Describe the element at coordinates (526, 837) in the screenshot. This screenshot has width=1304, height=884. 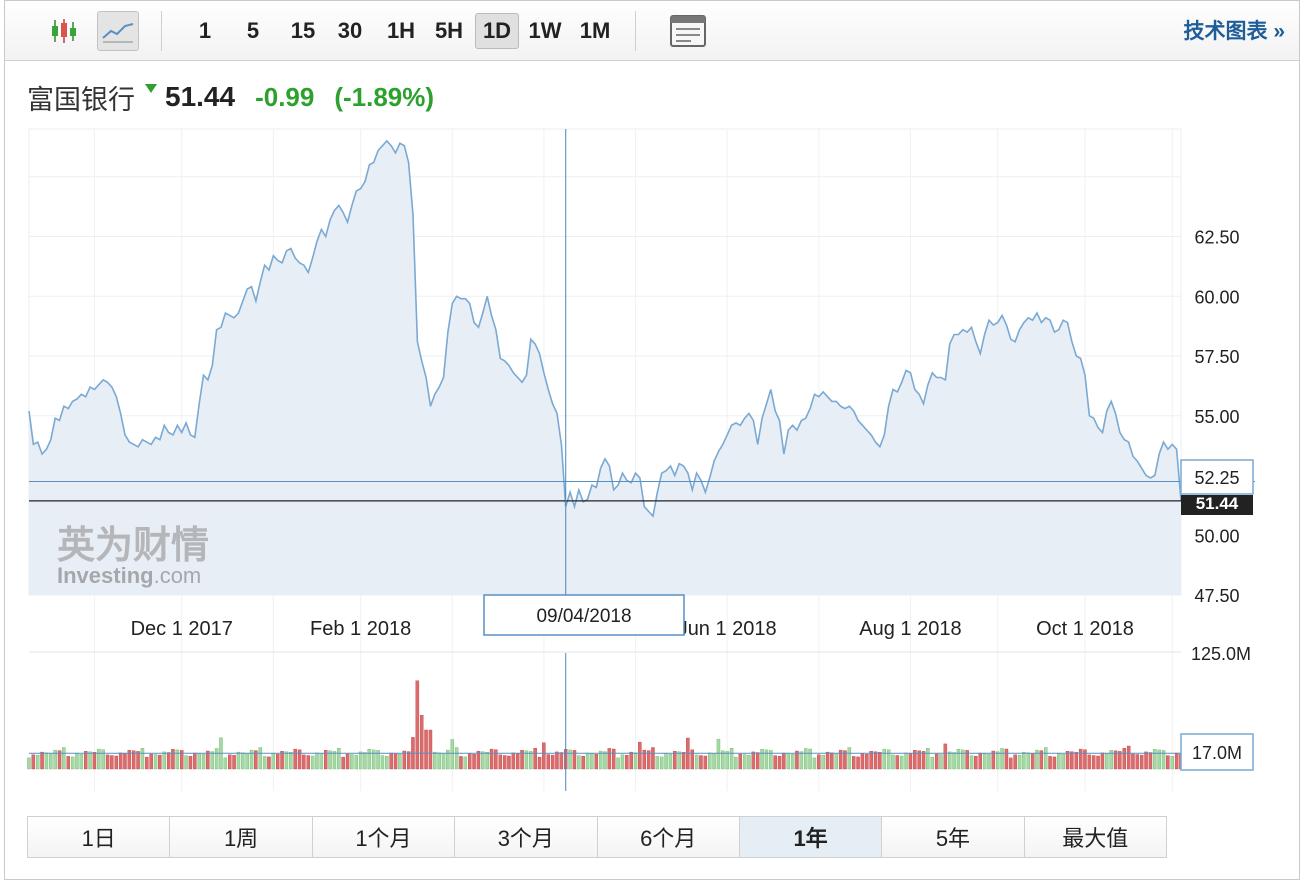
I see `range-button-3: 3个月` at that location.